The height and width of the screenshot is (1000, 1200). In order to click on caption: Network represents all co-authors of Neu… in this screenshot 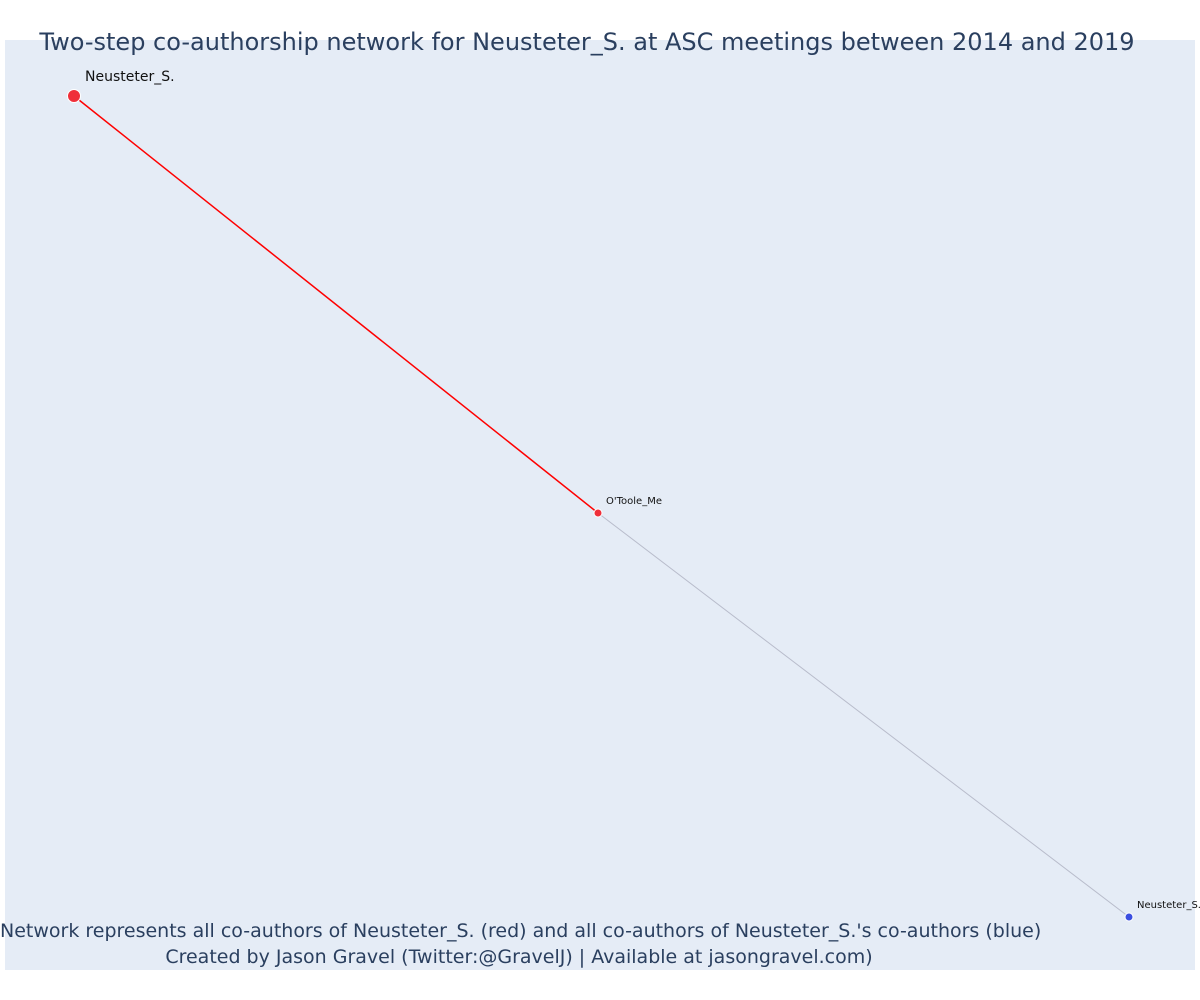, I will do `click(521, 944)`.